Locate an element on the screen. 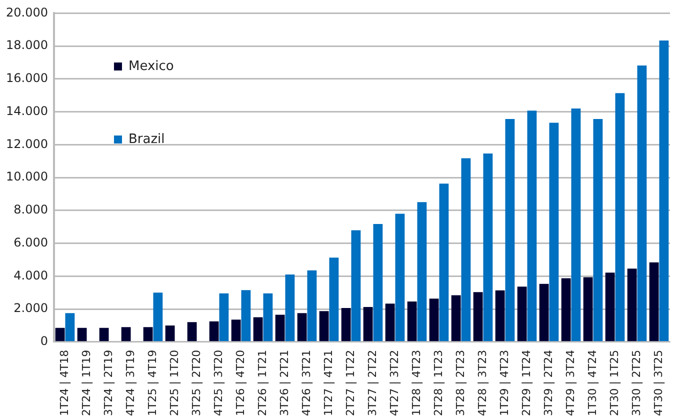  x-tick-label: 2T29 | 1T24 is located at coordinates (526, 383).